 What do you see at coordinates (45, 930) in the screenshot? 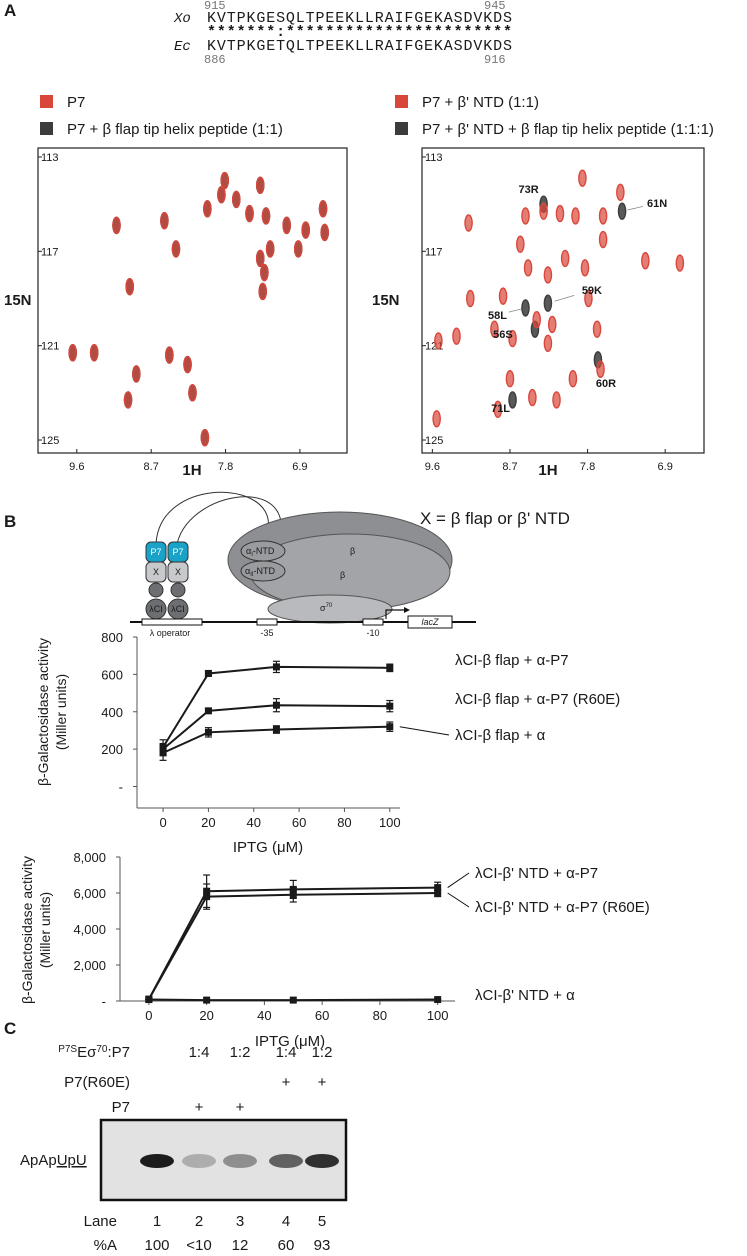
I see `y-axis-label: (Miller units)` at bounding box center [45, 930].